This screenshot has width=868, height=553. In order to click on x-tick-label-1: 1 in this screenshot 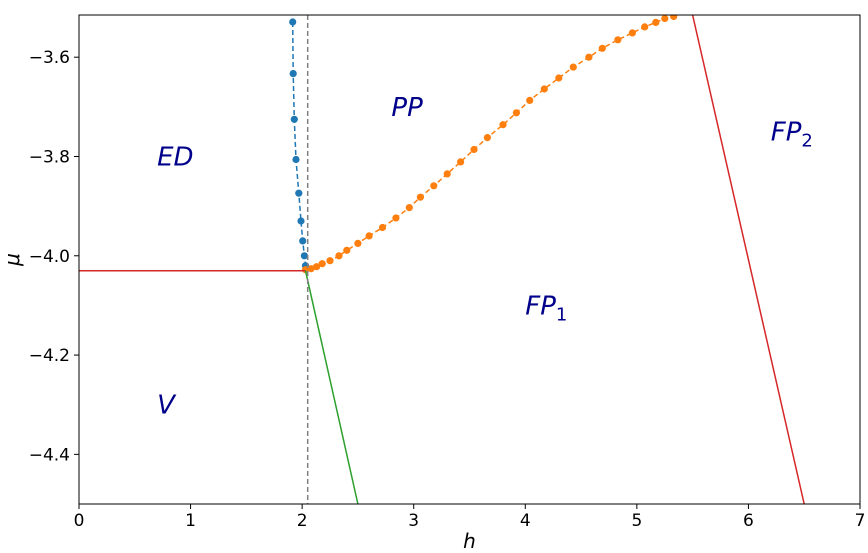, I will do `click(190, 521)`.